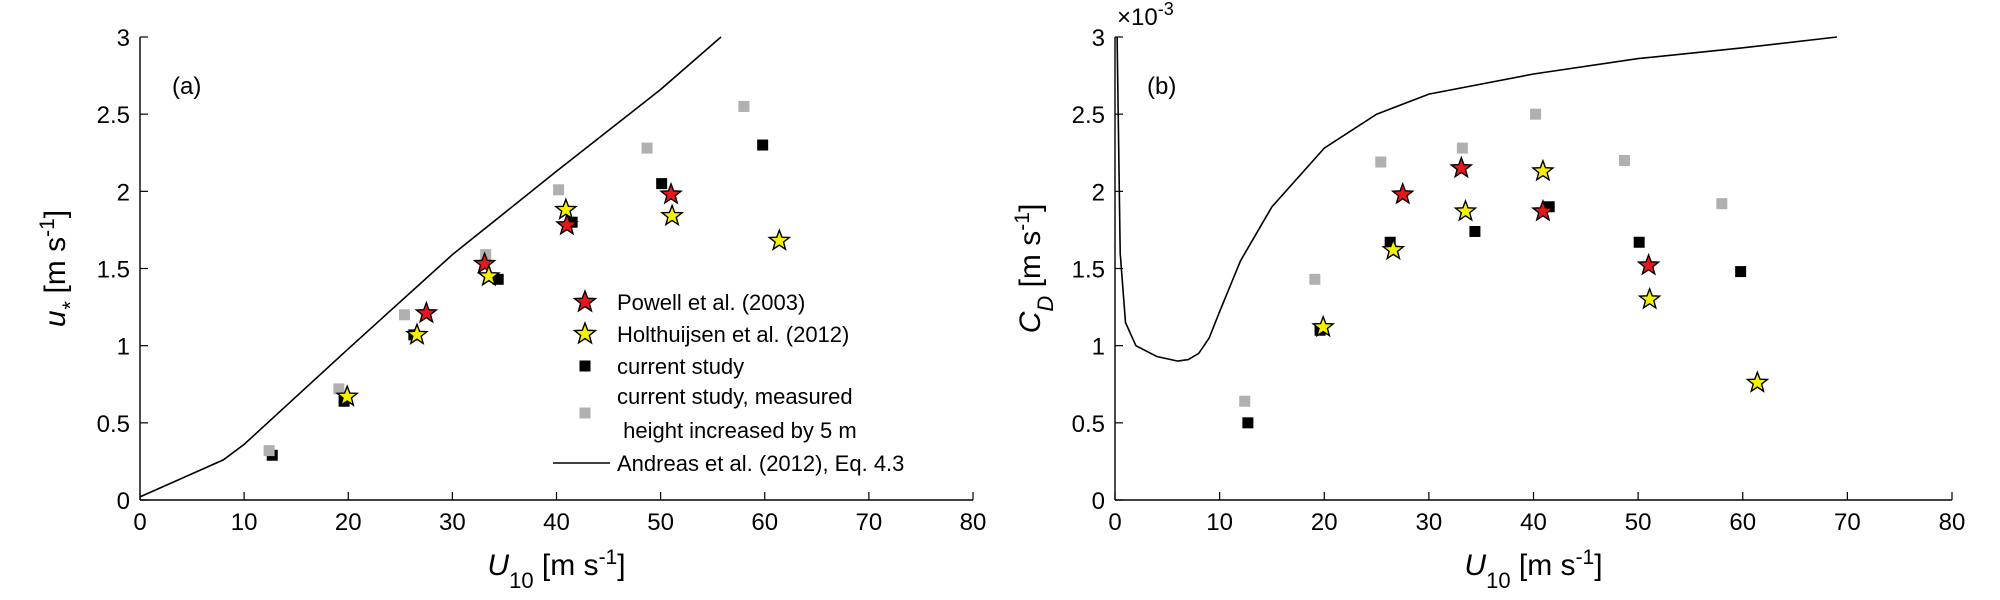  Describe the element at coordinates (186, 86) in the screenshot. I see `panel-label: (a)` at that location.